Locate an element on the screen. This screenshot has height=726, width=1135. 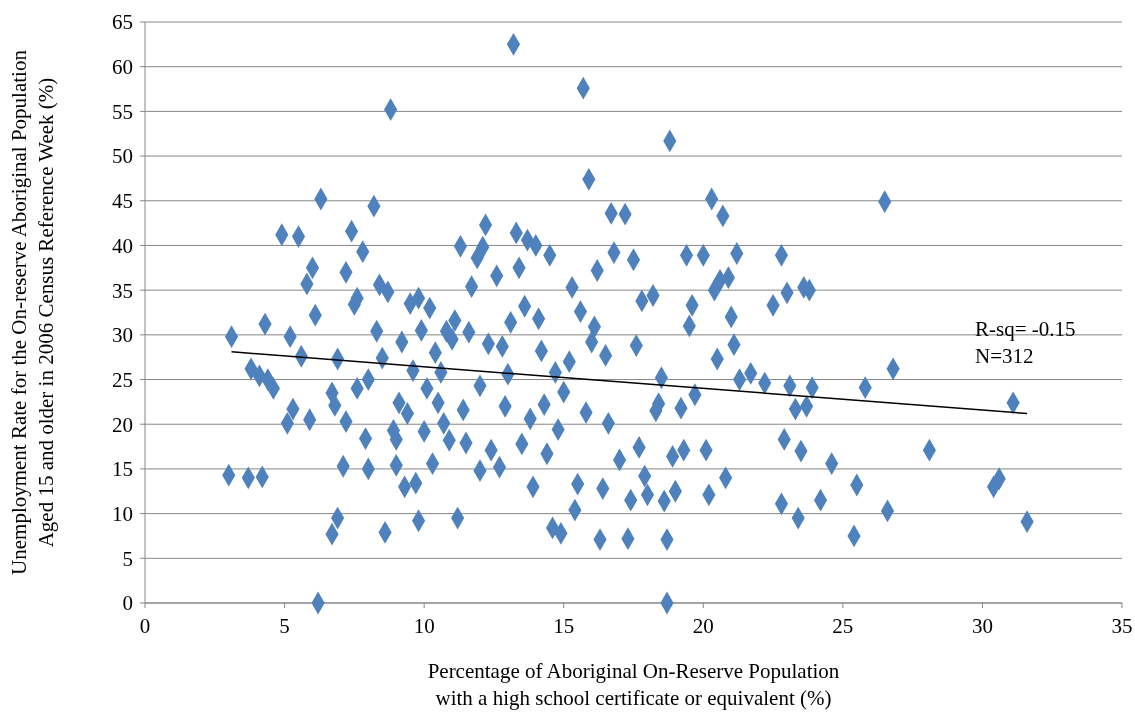
y-tick-label: 40 is located at coordinates (122, 245).